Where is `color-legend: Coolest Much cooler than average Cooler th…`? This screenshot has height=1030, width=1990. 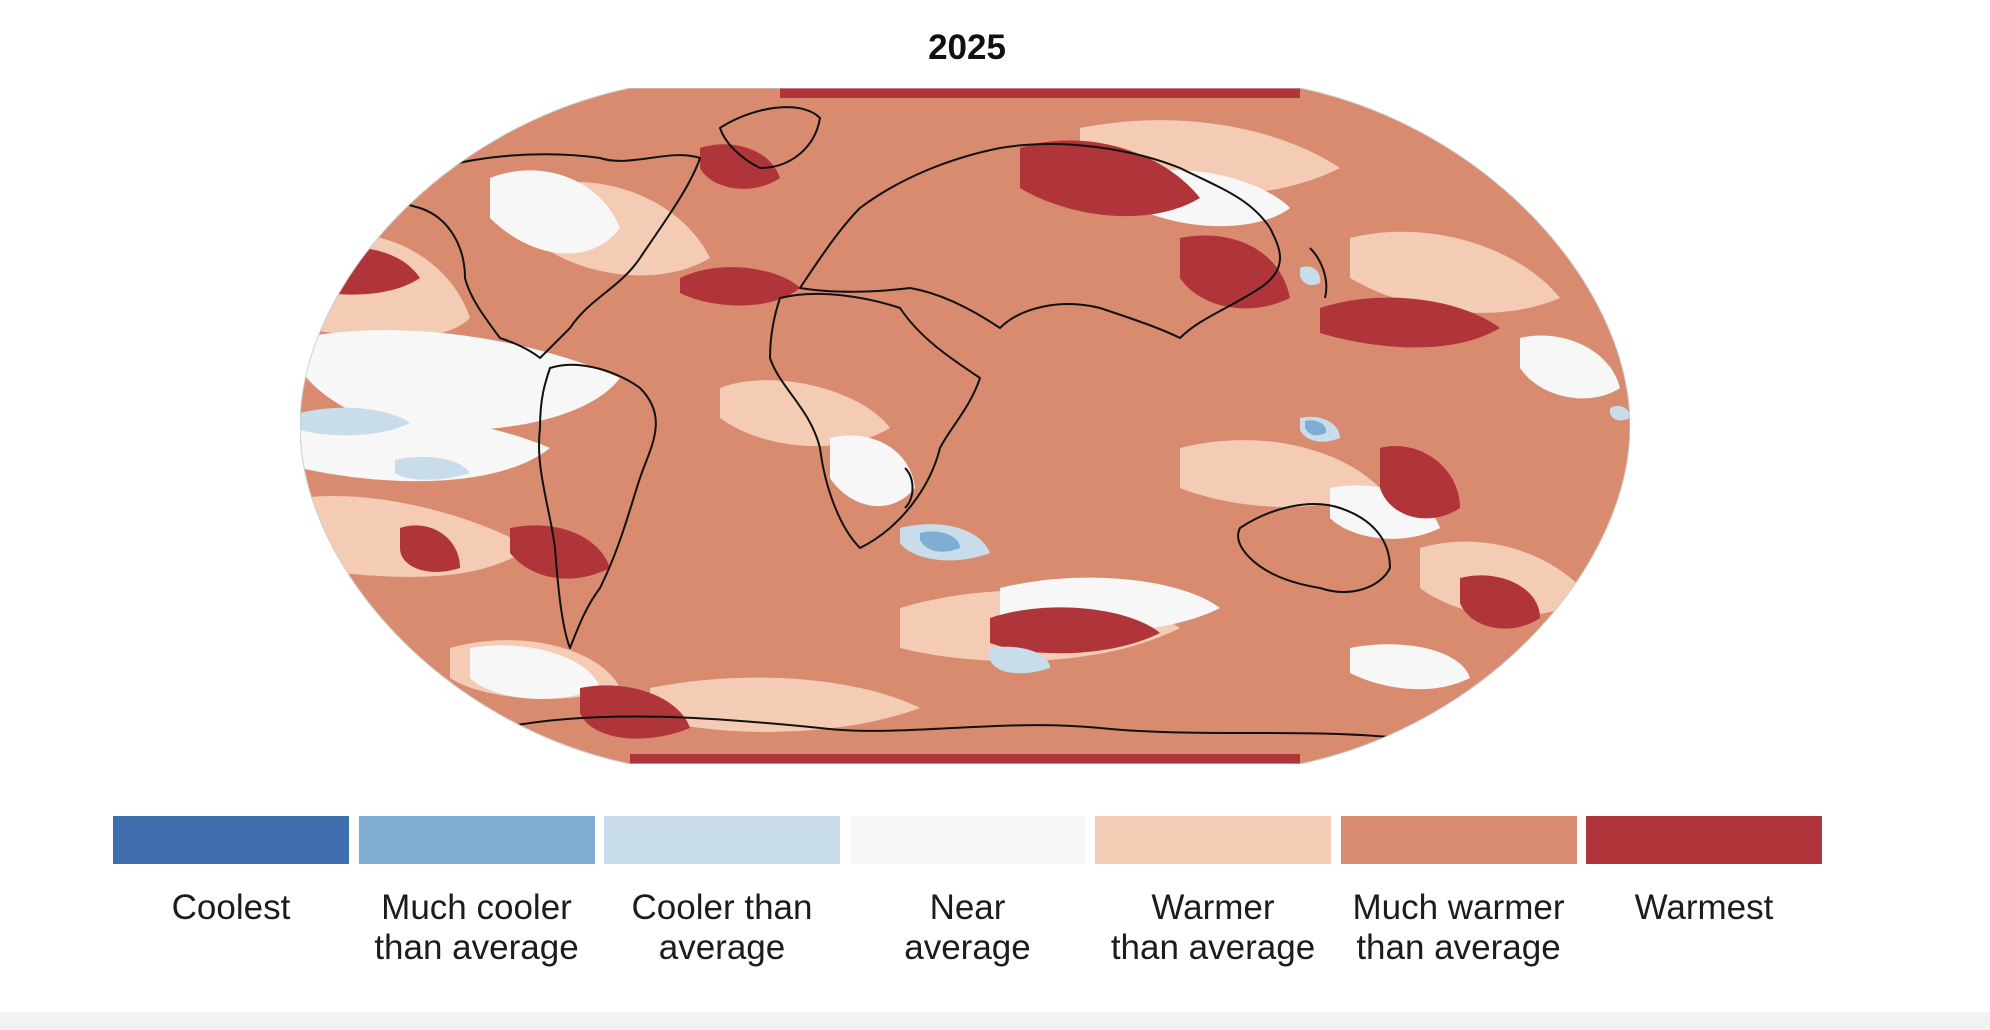 color-legend: Coolest Much cooler than average Cooler th… is located at coordinates (973, 901).